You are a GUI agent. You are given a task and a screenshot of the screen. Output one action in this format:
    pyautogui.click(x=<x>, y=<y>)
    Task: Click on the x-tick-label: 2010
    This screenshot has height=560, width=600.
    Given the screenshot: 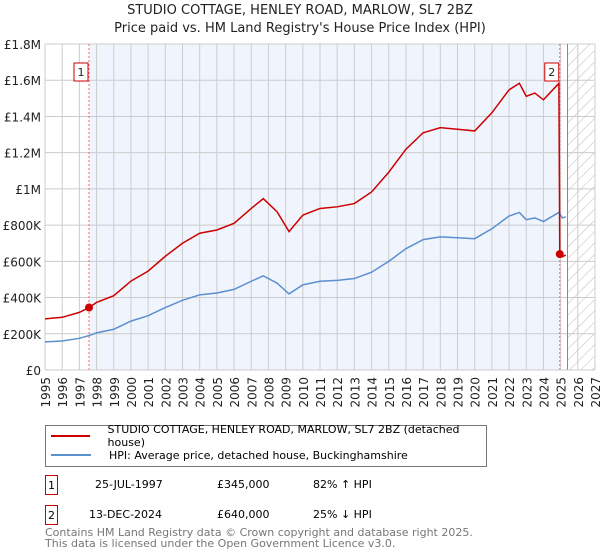 What is the action you would take?
    pyautogui.click(x=304, y=392)
    